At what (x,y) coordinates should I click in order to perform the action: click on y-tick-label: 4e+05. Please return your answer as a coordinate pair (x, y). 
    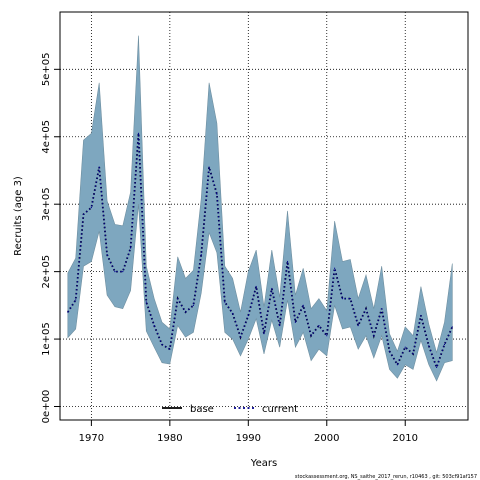
    Looking at the image, I should click on (46, 137).